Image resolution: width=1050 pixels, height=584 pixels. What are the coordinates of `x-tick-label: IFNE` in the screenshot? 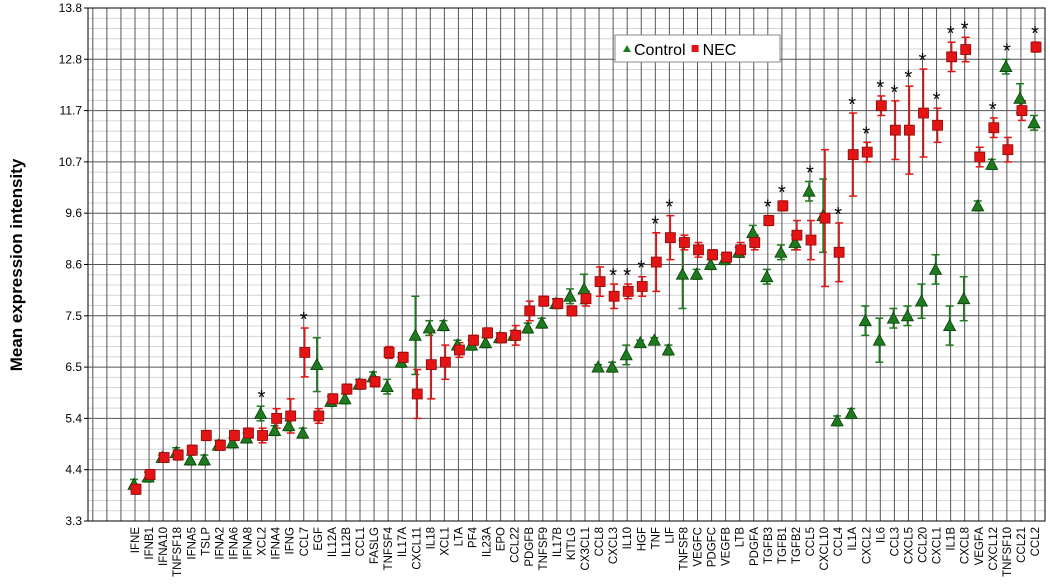 It's located at (136, 540).